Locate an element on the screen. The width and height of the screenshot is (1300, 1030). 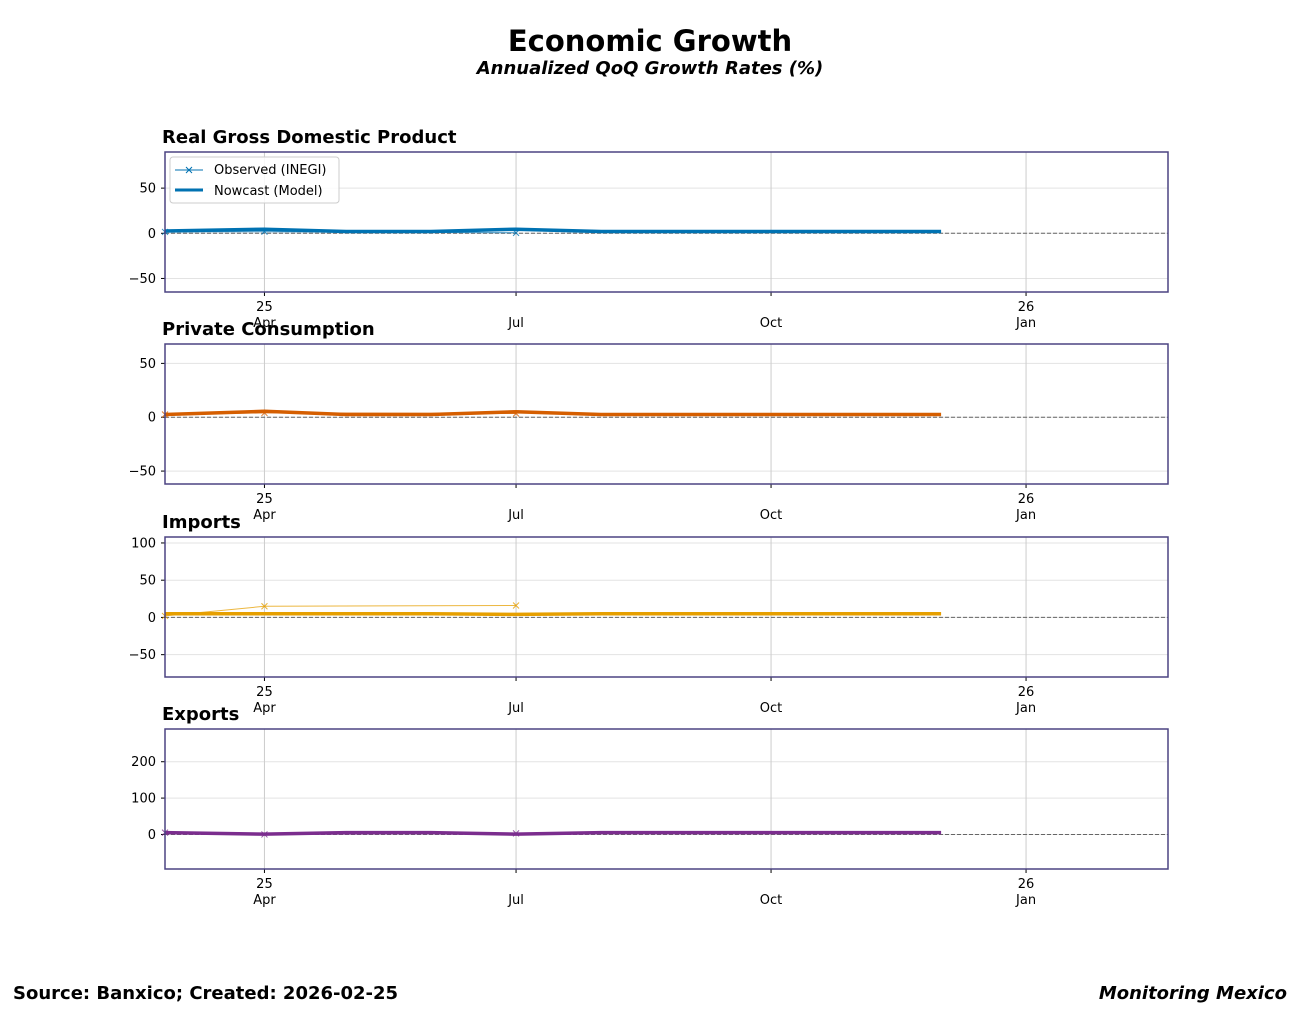
y-tick-label: 200 is located at coordinates (143, 762).